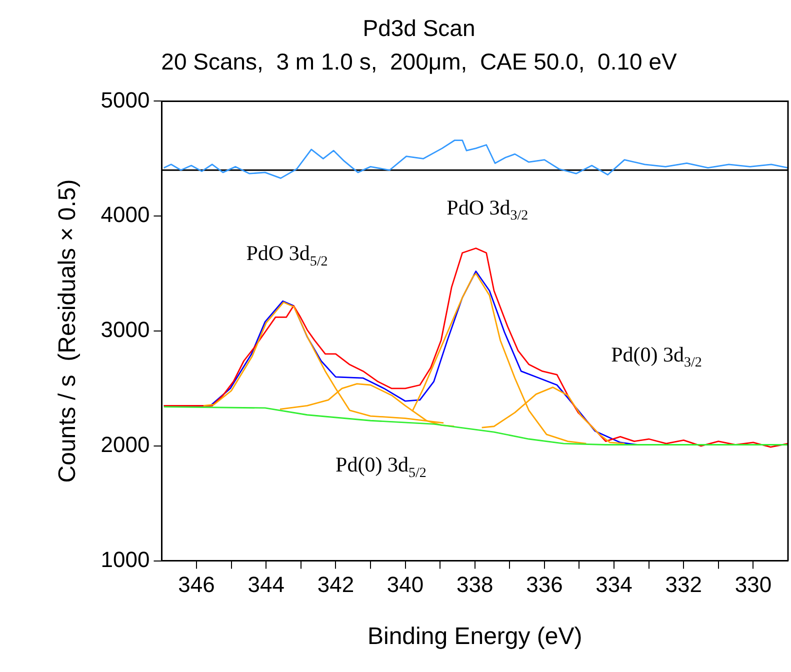 Image resolution: width=791 pixels, height=672 pixels. I want to click on y-tick-label: 5000, so click(125, 99).